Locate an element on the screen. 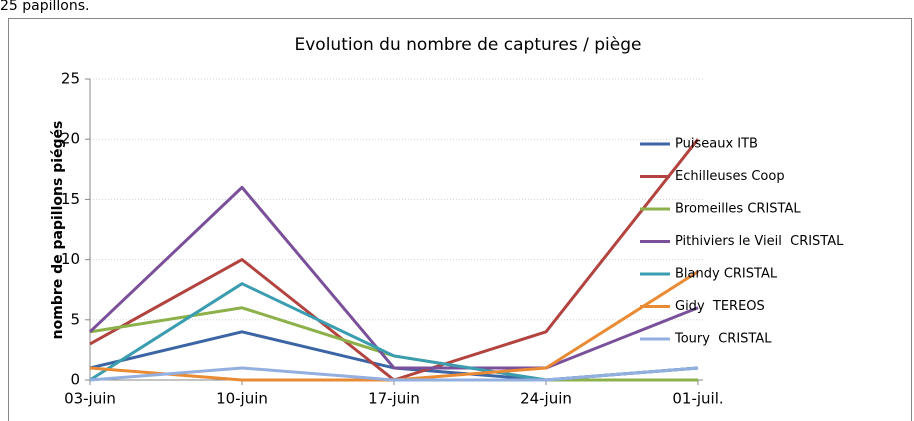 This screenshot has height=421, width=914. legend-label: Toury CRISTAL is located at coordinates (723, 339).